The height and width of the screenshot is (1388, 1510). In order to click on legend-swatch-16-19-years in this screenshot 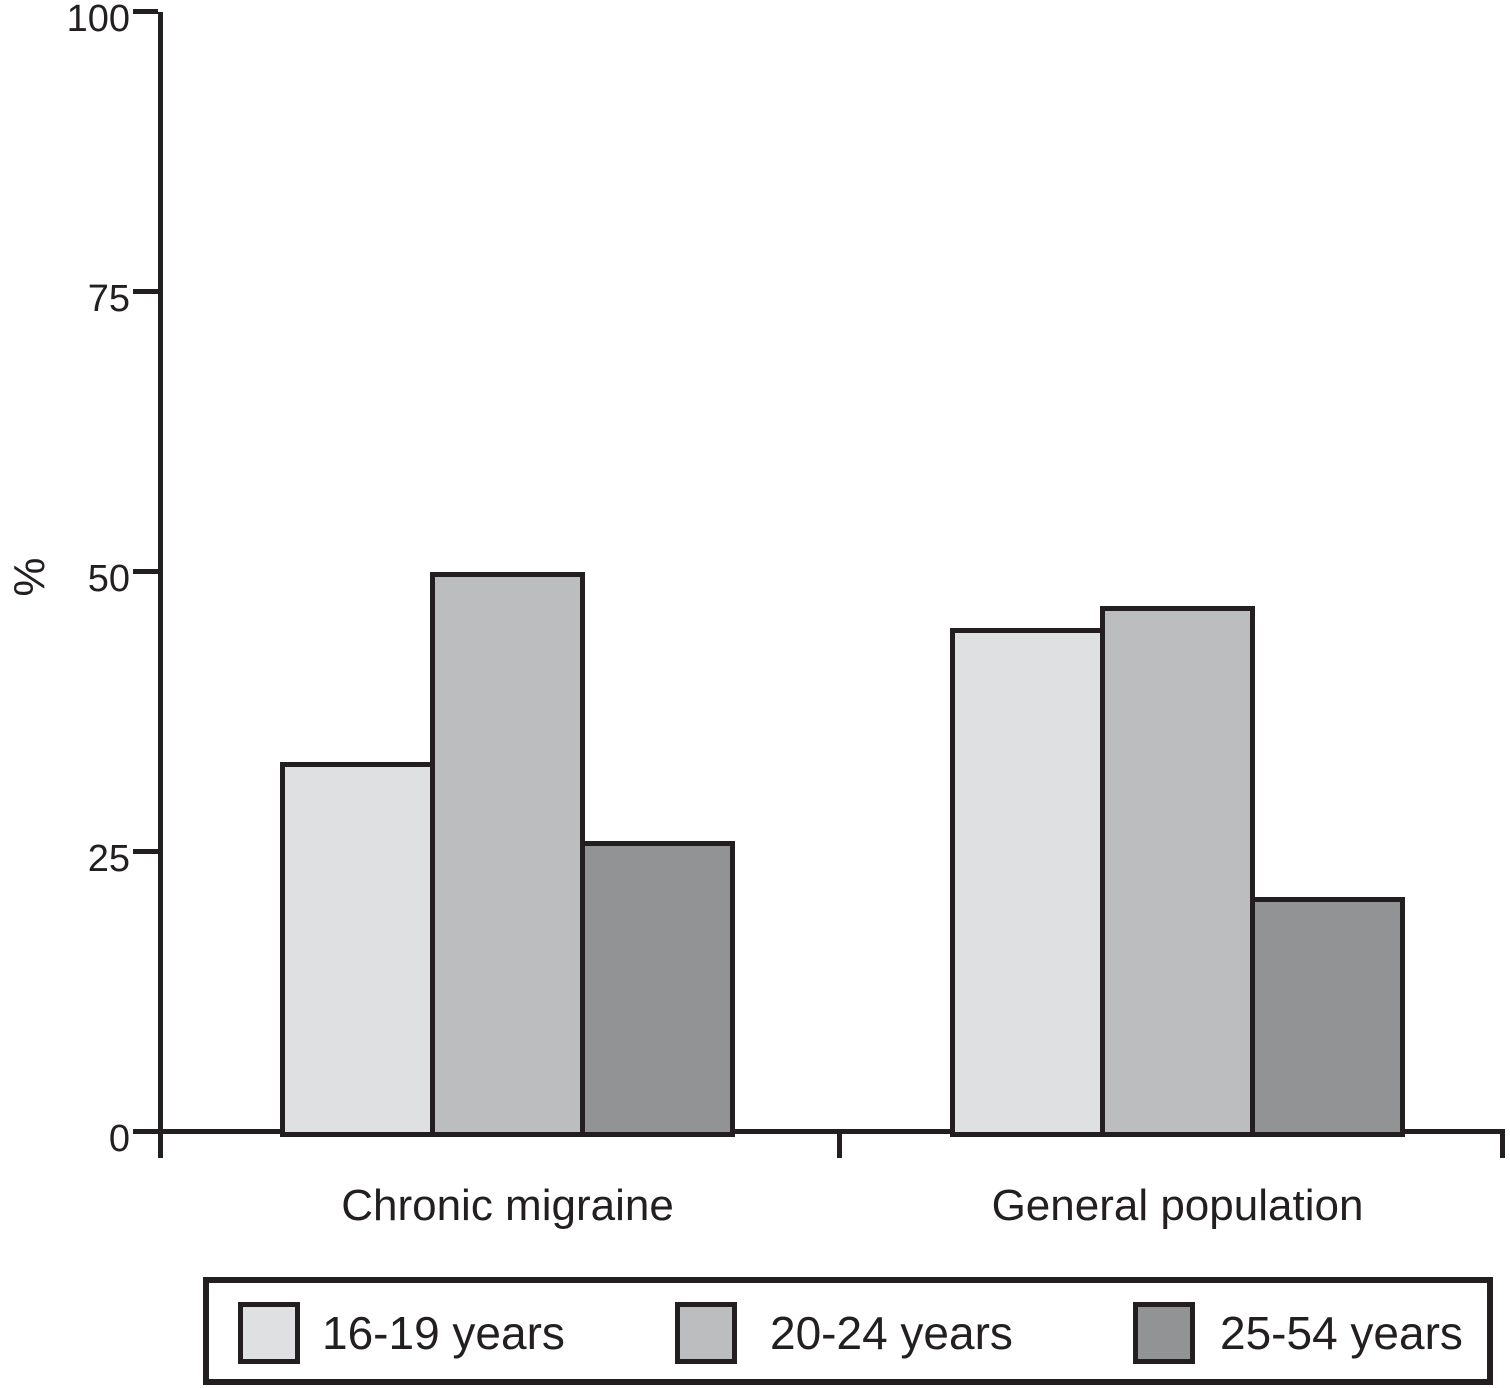, I will do `click(269, 1333)`.